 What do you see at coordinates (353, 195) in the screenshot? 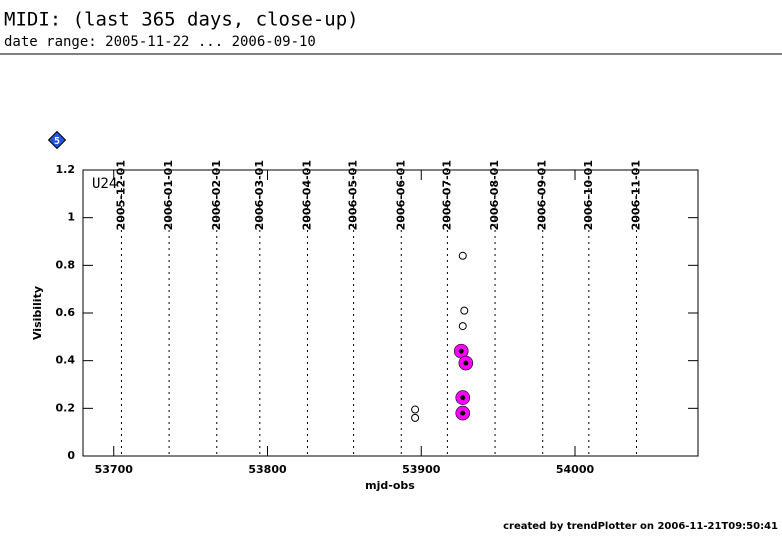
I see `date-tick-label: 2006-05-01` at bounding box center [353, 195].